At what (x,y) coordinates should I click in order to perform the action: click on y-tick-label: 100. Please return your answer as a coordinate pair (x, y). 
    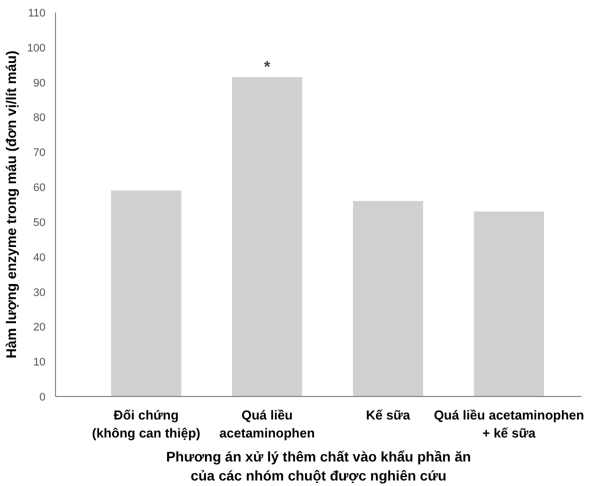
    Looking at the image, I should click on (36, 48).